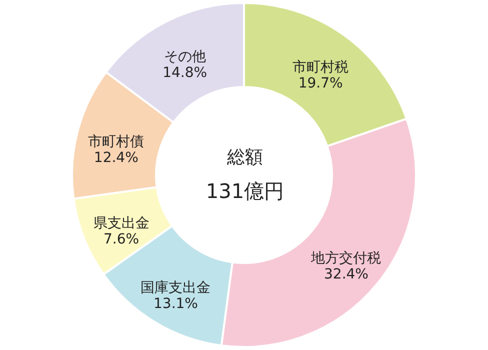 This screenshot has width=488, height=350. Describe the element at coordinates (346, 274) in the screenshot. I see `data-label: 32.4%` at that location.